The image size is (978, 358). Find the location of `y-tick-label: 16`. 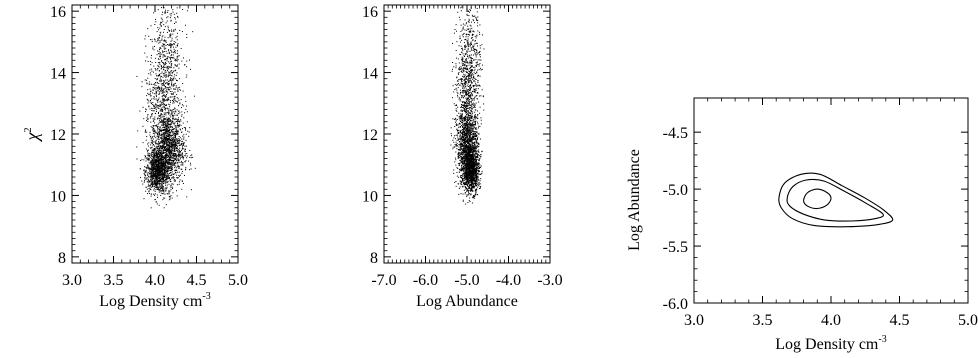

y-tick-label: 16 is located at coordinates (58, 12).